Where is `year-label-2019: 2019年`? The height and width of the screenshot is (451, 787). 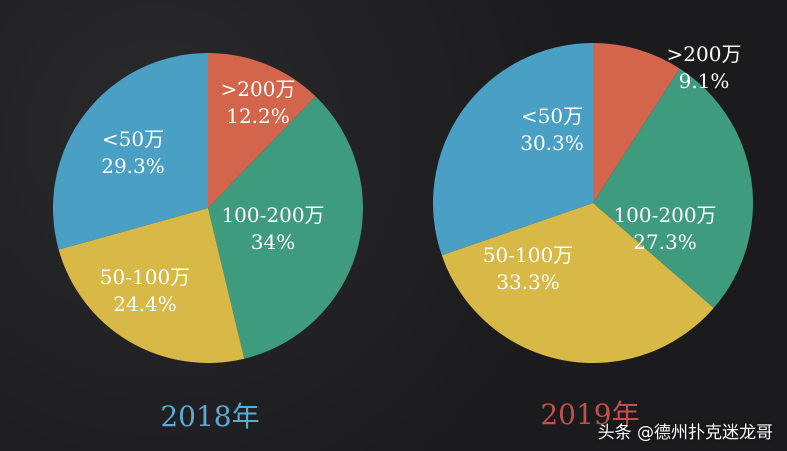
year-label-2019: 2019年 is located at coordinates (589, 414).